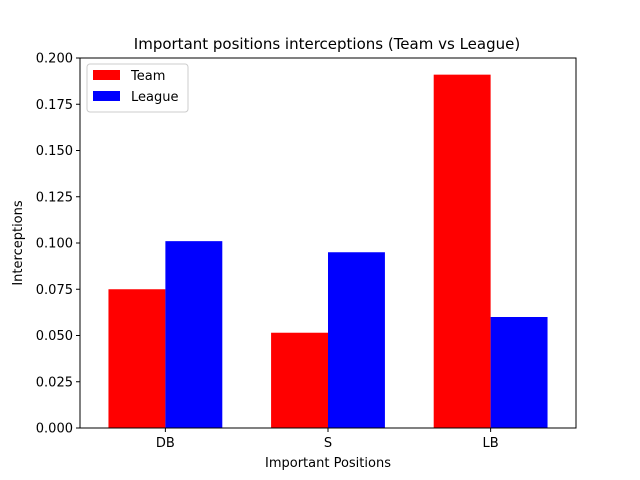 The height and width of the screenshot is (480, 640). Describe the element at coordinates (299, 380) in the screenshot. I see `bar-team-s` at that location.